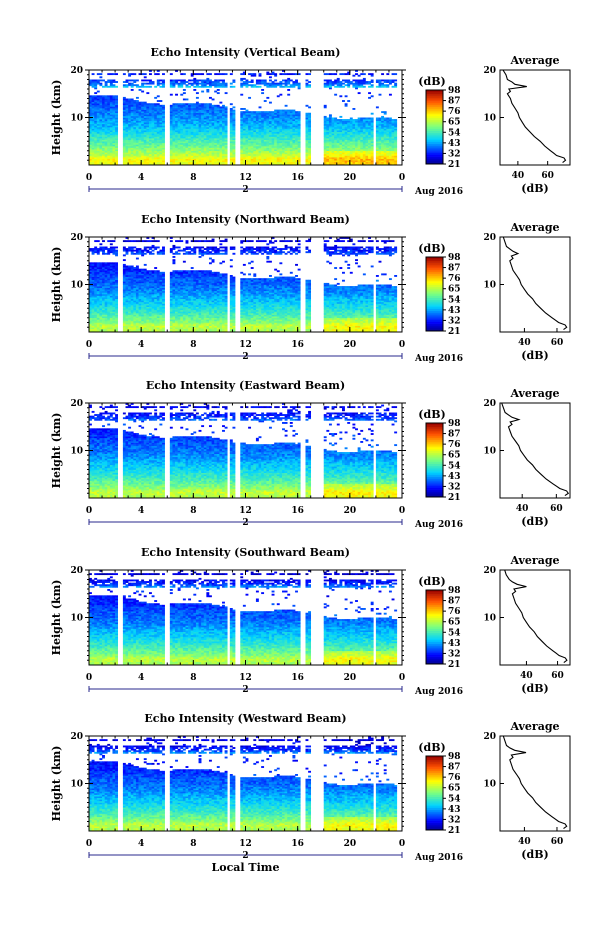 The height and width of the screenshot is (929, 616). Describe the element at coordinates (402, 178) in the screenshot. I see `x-tick-label: 0` at that location.